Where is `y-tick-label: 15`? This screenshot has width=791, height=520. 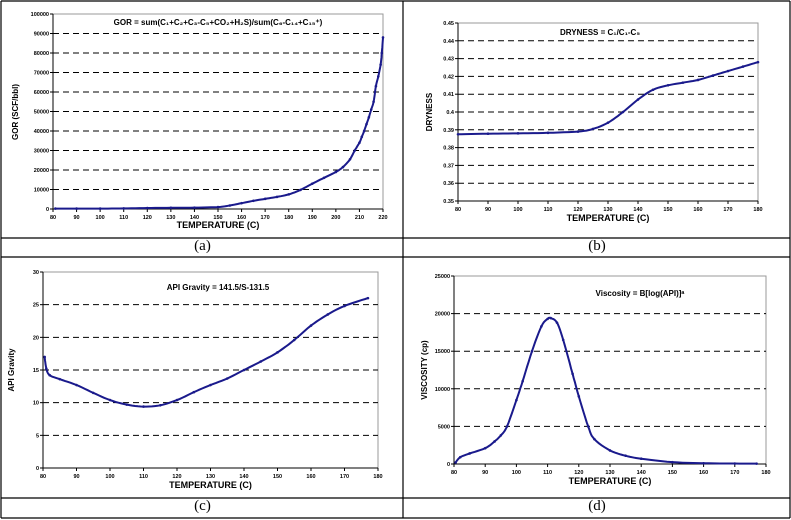
y-tick-label: 15 is located at coordinates (36, 371).